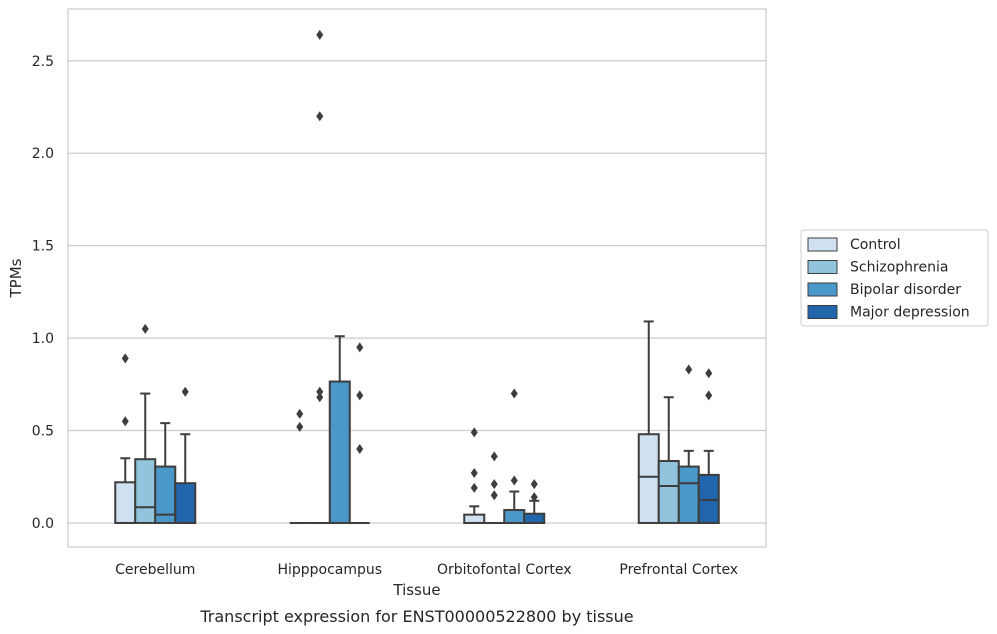  I want to click on x-tick-label: Cerebellum, so click(155, 570).